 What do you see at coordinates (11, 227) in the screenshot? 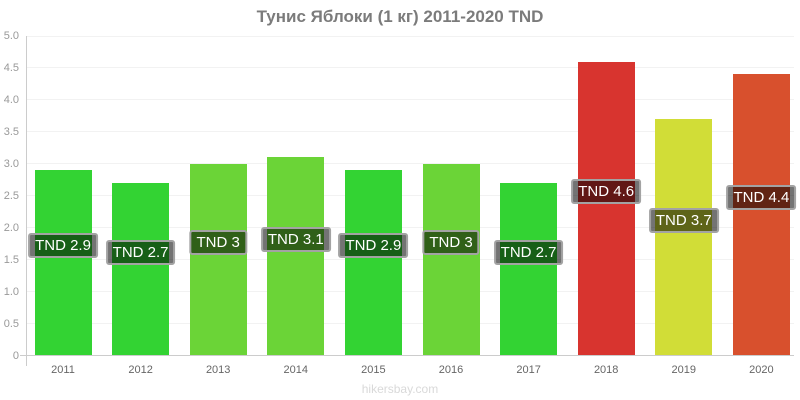
I see `y-axis-tick-label: 2.0` at bounding box center [11, 227].